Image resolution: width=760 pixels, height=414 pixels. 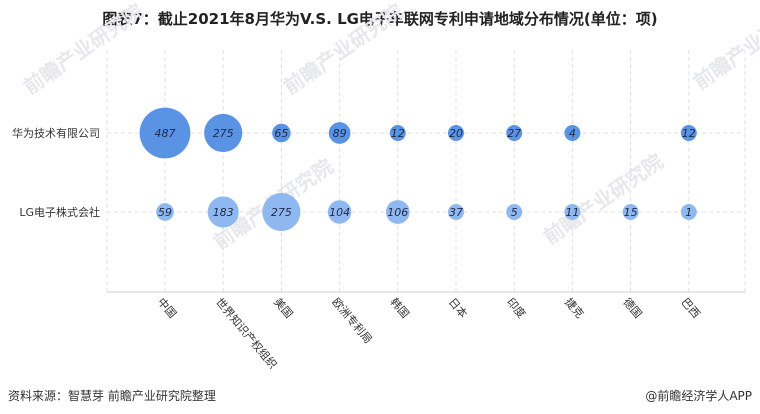 I want to click on data-label: 487, so click(x=165, y=133).